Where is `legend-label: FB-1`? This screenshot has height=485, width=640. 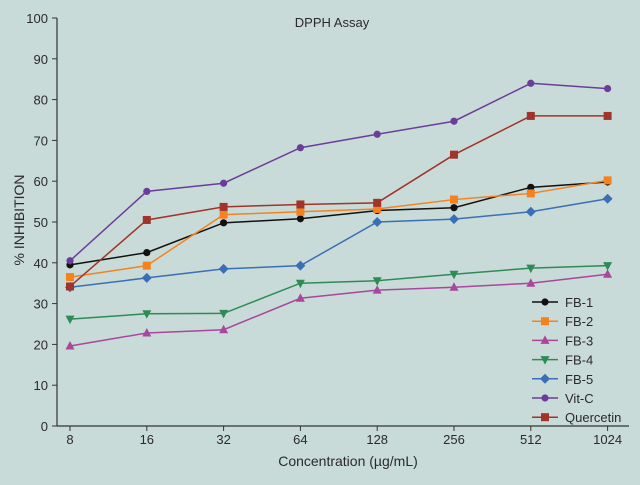 legend-label: FB-1 is located at coordinates (579, 302).